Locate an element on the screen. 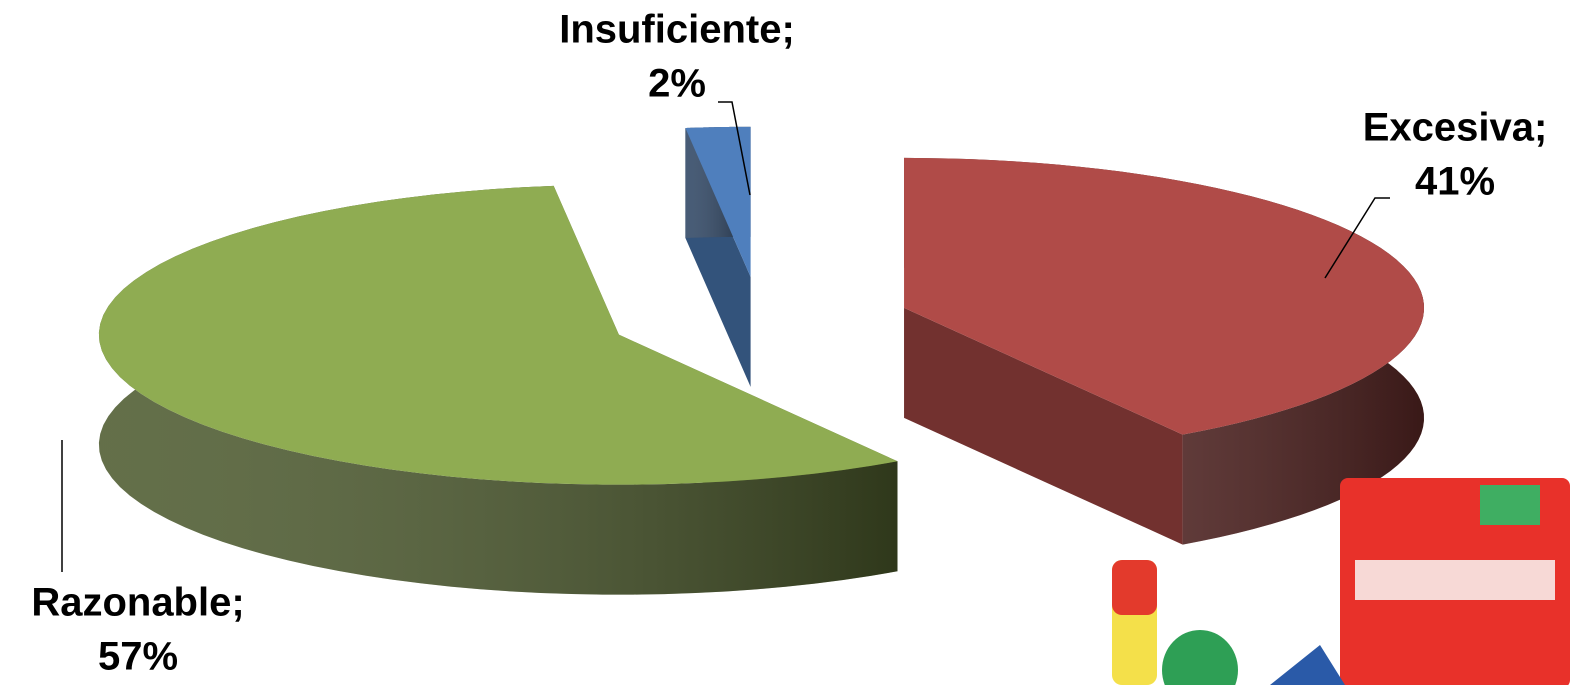 This screenshot has height=685, width=1588. data-label-value: 41% is located at coordinates (1455, 182).